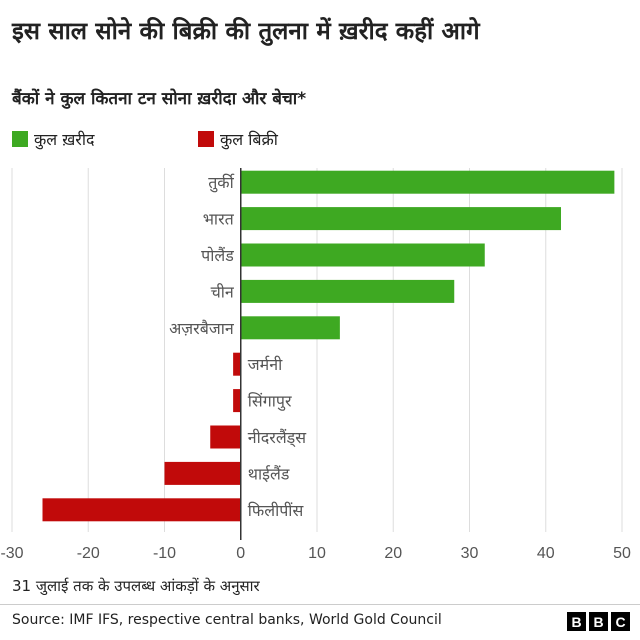  What do you see at coordinates (320, 604) in the screenshot?
I see `footer-divider` at bounding box center [320, 604].